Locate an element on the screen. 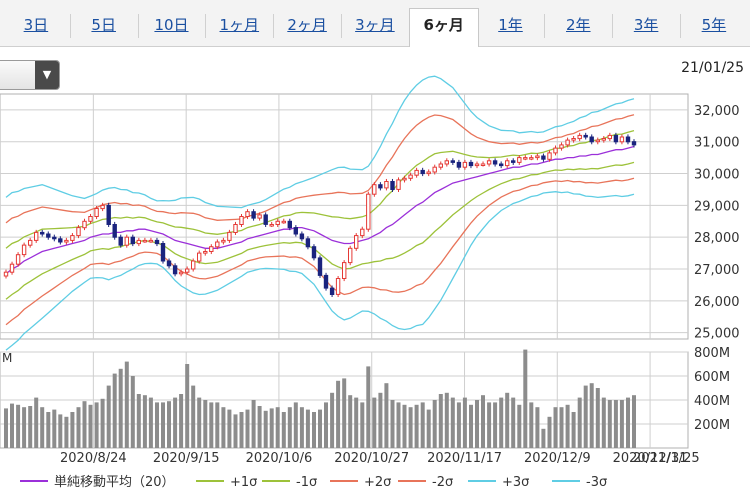 The image size is (750, 499). tab-1: 3日 is located at coordinates (36, 25).